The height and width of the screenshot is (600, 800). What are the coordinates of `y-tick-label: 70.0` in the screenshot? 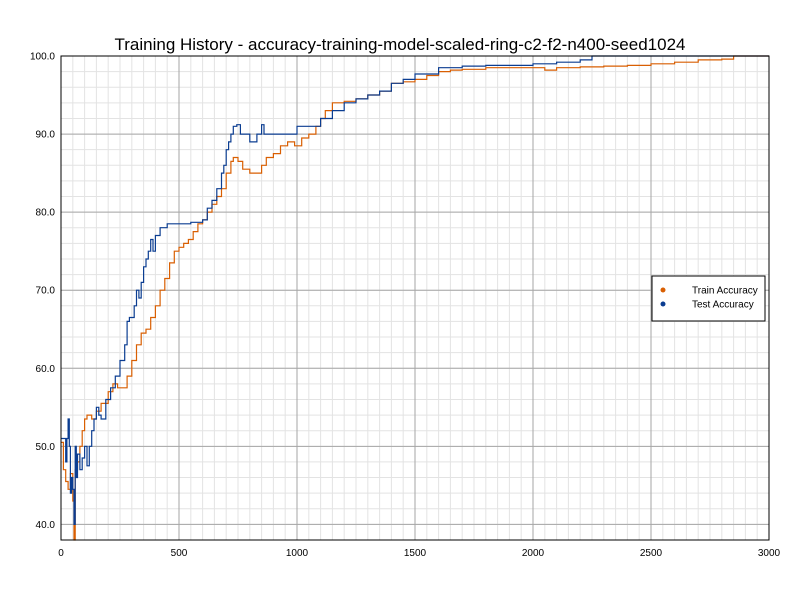 It's located at (46, 291).